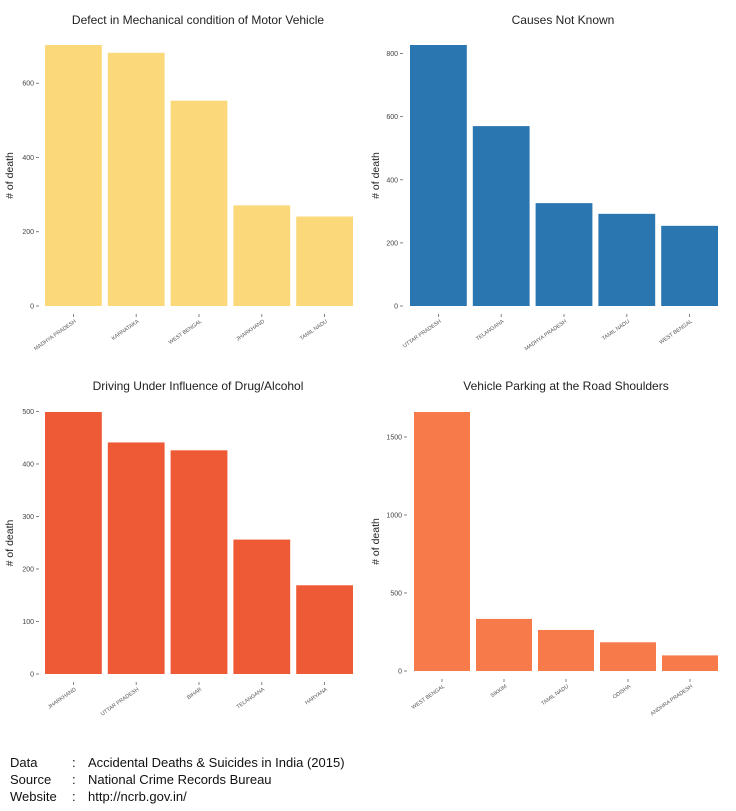 The image size is (736, 811). What do you see at coordinates (392, 54) in the screenshot?
I see `y-tick-label: 800` at bounding box center [392, 54].